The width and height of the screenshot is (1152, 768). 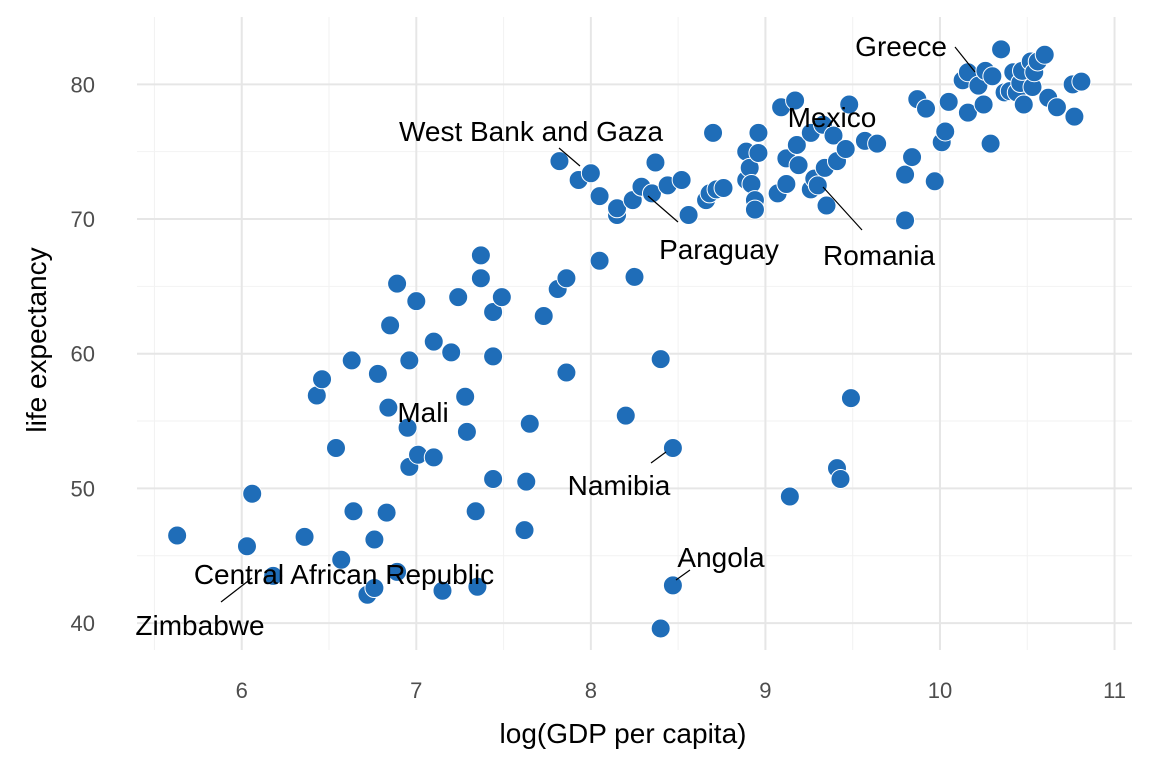 I want to click on annotation-label: Angola, so click(x=721, y=557).